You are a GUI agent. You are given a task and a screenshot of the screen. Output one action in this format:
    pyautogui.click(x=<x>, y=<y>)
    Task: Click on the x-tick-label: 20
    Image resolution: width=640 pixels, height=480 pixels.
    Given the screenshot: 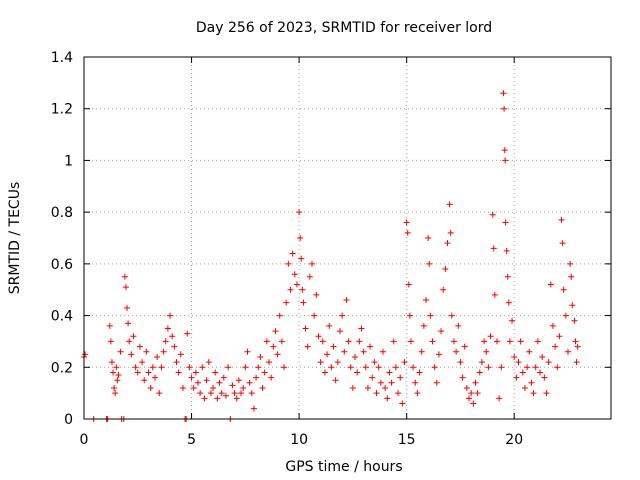 What is the action you would take?
    pyautogui.click(x=514, y=440)
    